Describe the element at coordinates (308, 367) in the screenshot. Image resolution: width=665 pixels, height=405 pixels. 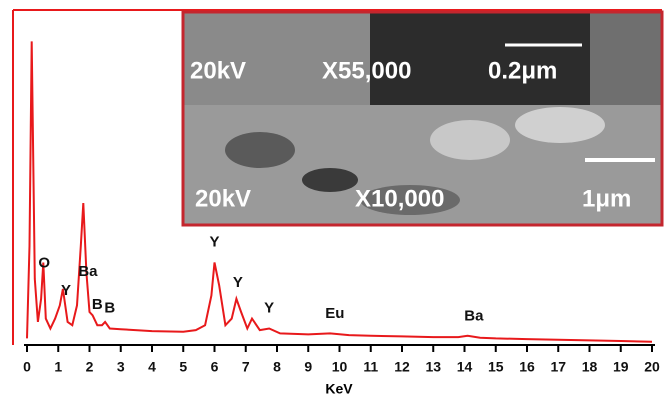
I see `x-tick-label: 9` at that location.